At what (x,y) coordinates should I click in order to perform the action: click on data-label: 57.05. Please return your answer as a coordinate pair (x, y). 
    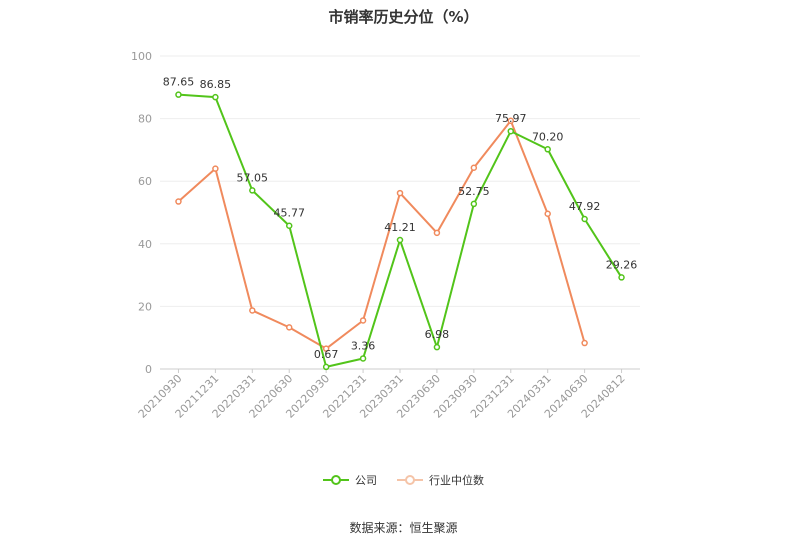
    Looking at the image, I should click on (253, 177).